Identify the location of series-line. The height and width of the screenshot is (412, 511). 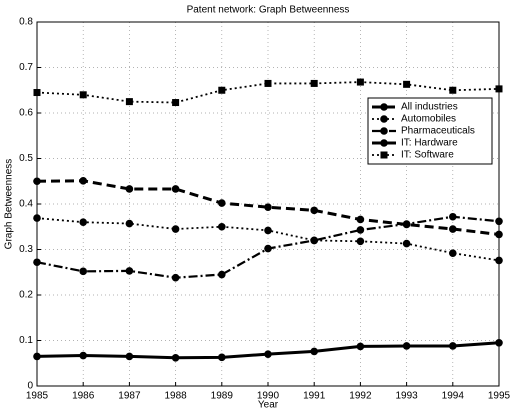
(268, 207).